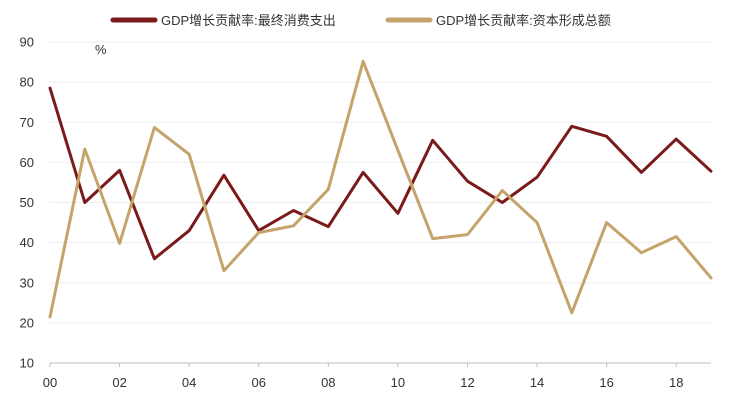  I want to click on y-tick-label: 80, so click(27, 82).